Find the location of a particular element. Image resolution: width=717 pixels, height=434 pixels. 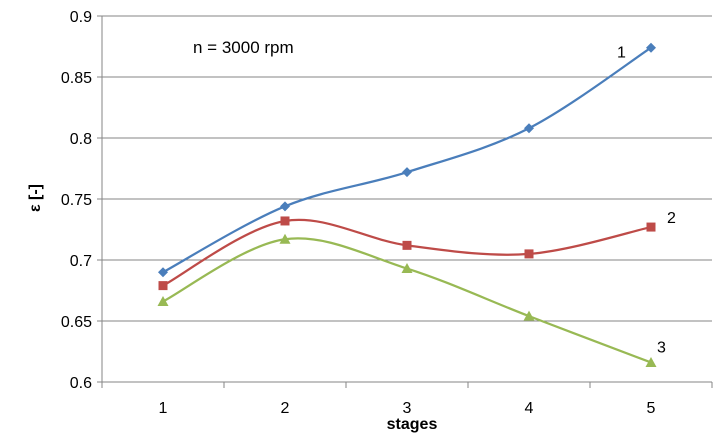

y-axis-title: ε [-] is located at coordinates (35, 198).